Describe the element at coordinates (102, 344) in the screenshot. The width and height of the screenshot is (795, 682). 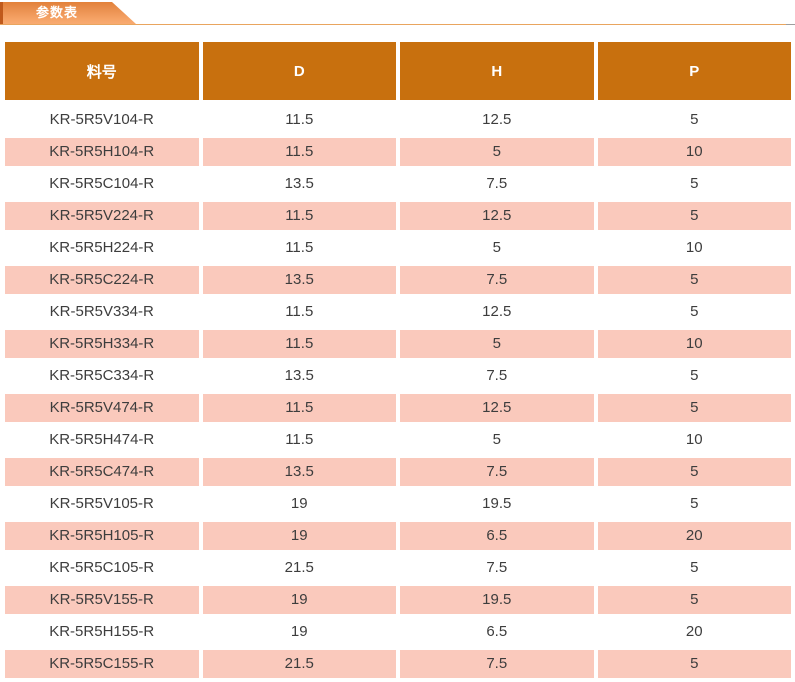
I see `cell-part-number: KR-5R5H334-R` at that location.